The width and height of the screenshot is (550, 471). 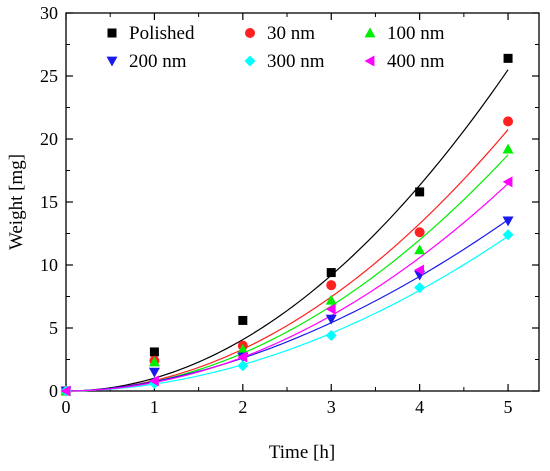 What do you see at coordinates (331, 407) in the screenshot?
I see `x-tick-label: 3` at bounding box center [331, 407].